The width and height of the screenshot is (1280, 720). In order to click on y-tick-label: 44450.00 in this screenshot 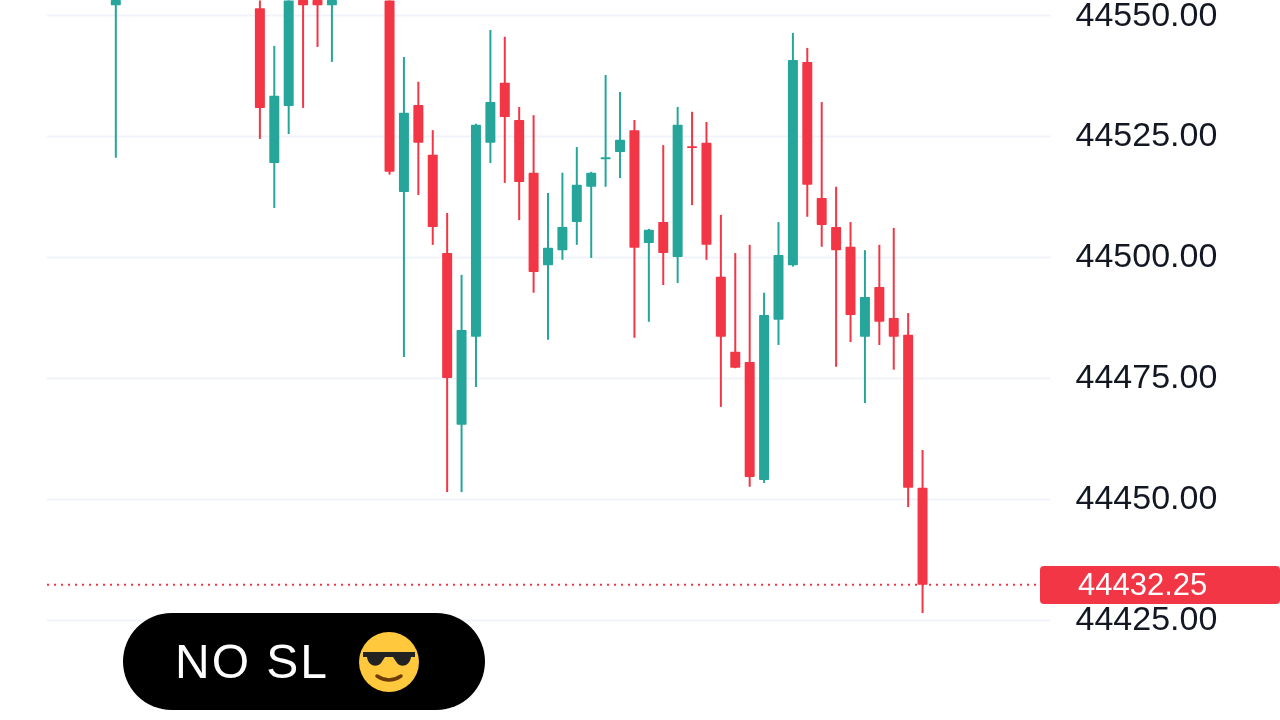, I will do `click(1146, 497)`.